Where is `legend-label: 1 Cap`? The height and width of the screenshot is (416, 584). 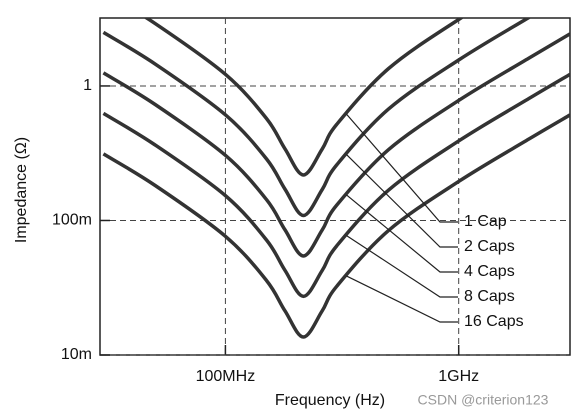 legend-label: 1 Cap is located at coordinates (485, 221).